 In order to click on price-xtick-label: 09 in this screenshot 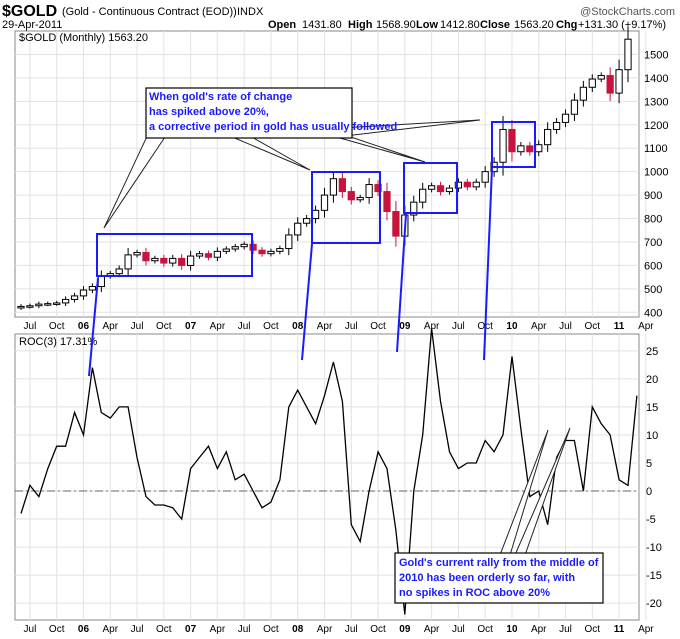, I will do `click(405, 326)`.